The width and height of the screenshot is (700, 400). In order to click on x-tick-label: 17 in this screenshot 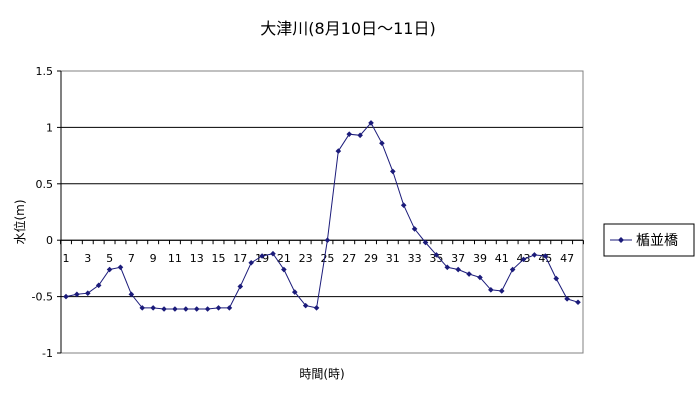, I will do `click(240, 258)`.